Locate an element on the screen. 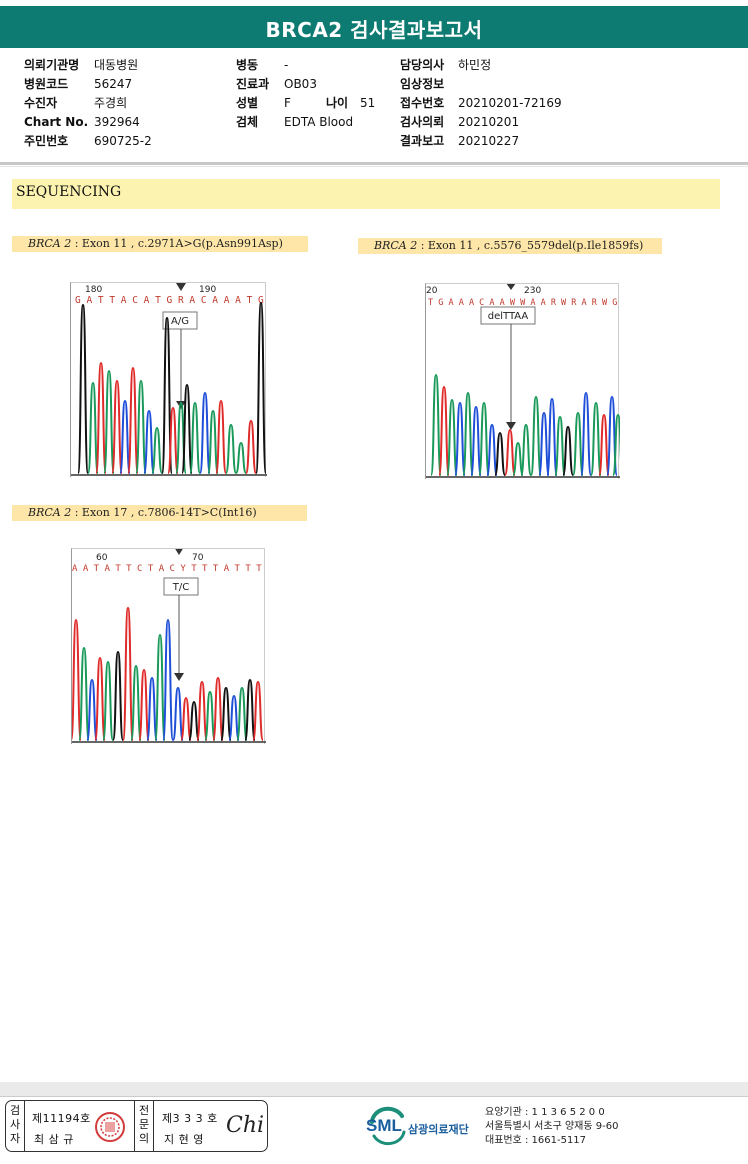 Image resolution: width=748 pixels, height=1164 pixels. base-sequence: T G A A A C A A W W A A R W R A R W G is located at coordinates (522, 303).